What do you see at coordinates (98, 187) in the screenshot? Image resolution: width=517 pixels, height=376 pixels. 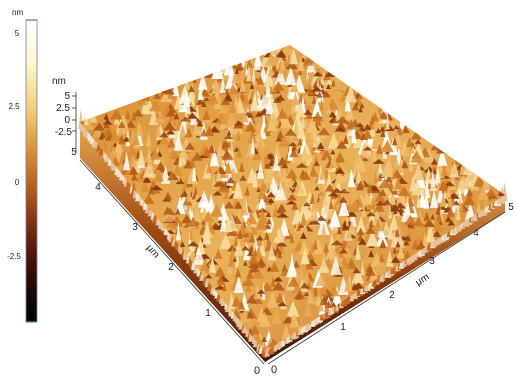 I see `left-tick-4: 4` at bounding box center [98, 187].